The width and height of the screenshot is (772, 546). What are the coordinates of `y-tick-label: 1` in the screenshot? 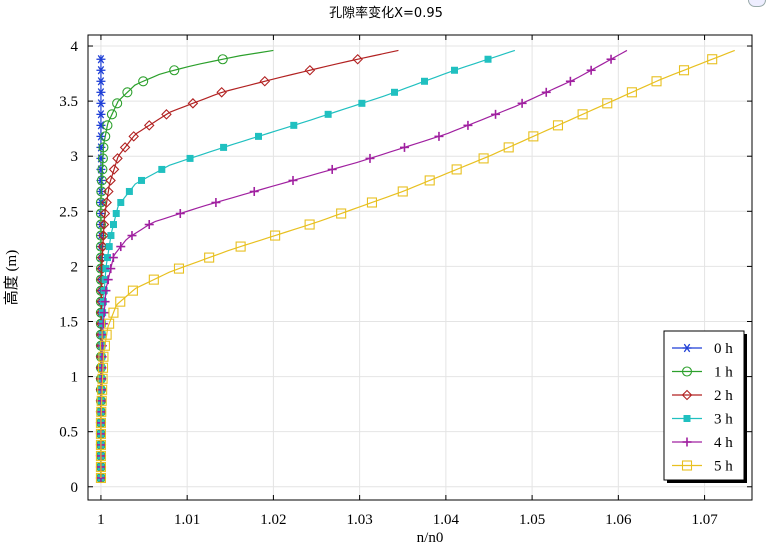 It's located at (75, 378).